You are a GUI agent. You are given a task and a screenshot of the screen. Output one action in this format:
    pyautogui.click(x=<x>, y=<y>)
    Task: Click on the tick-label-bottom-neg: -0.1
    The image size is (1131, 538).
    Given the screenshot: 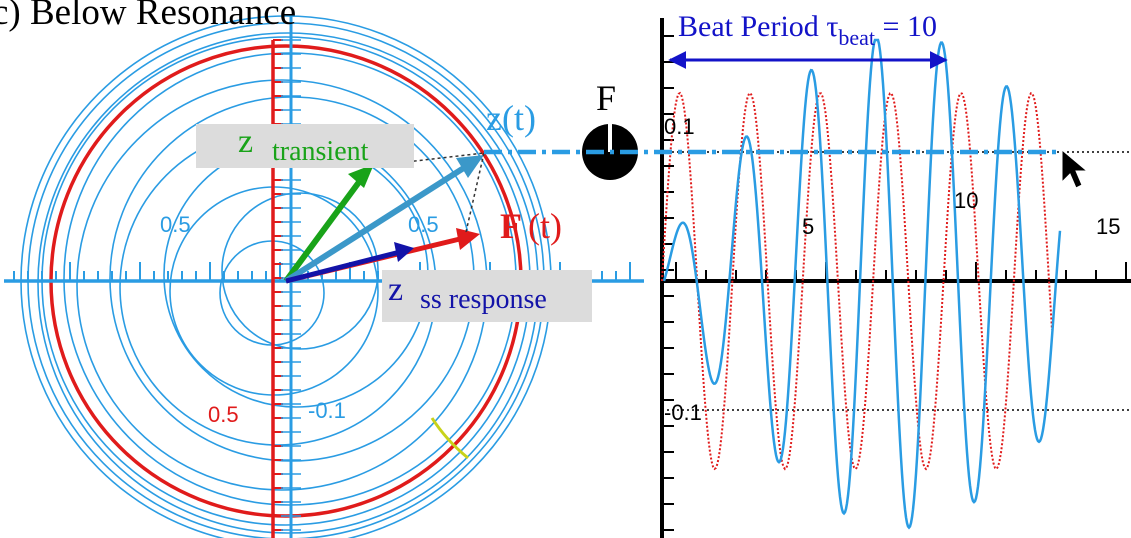 What is the action you would take?
    pyautogui.click(x=327, y=410)
    